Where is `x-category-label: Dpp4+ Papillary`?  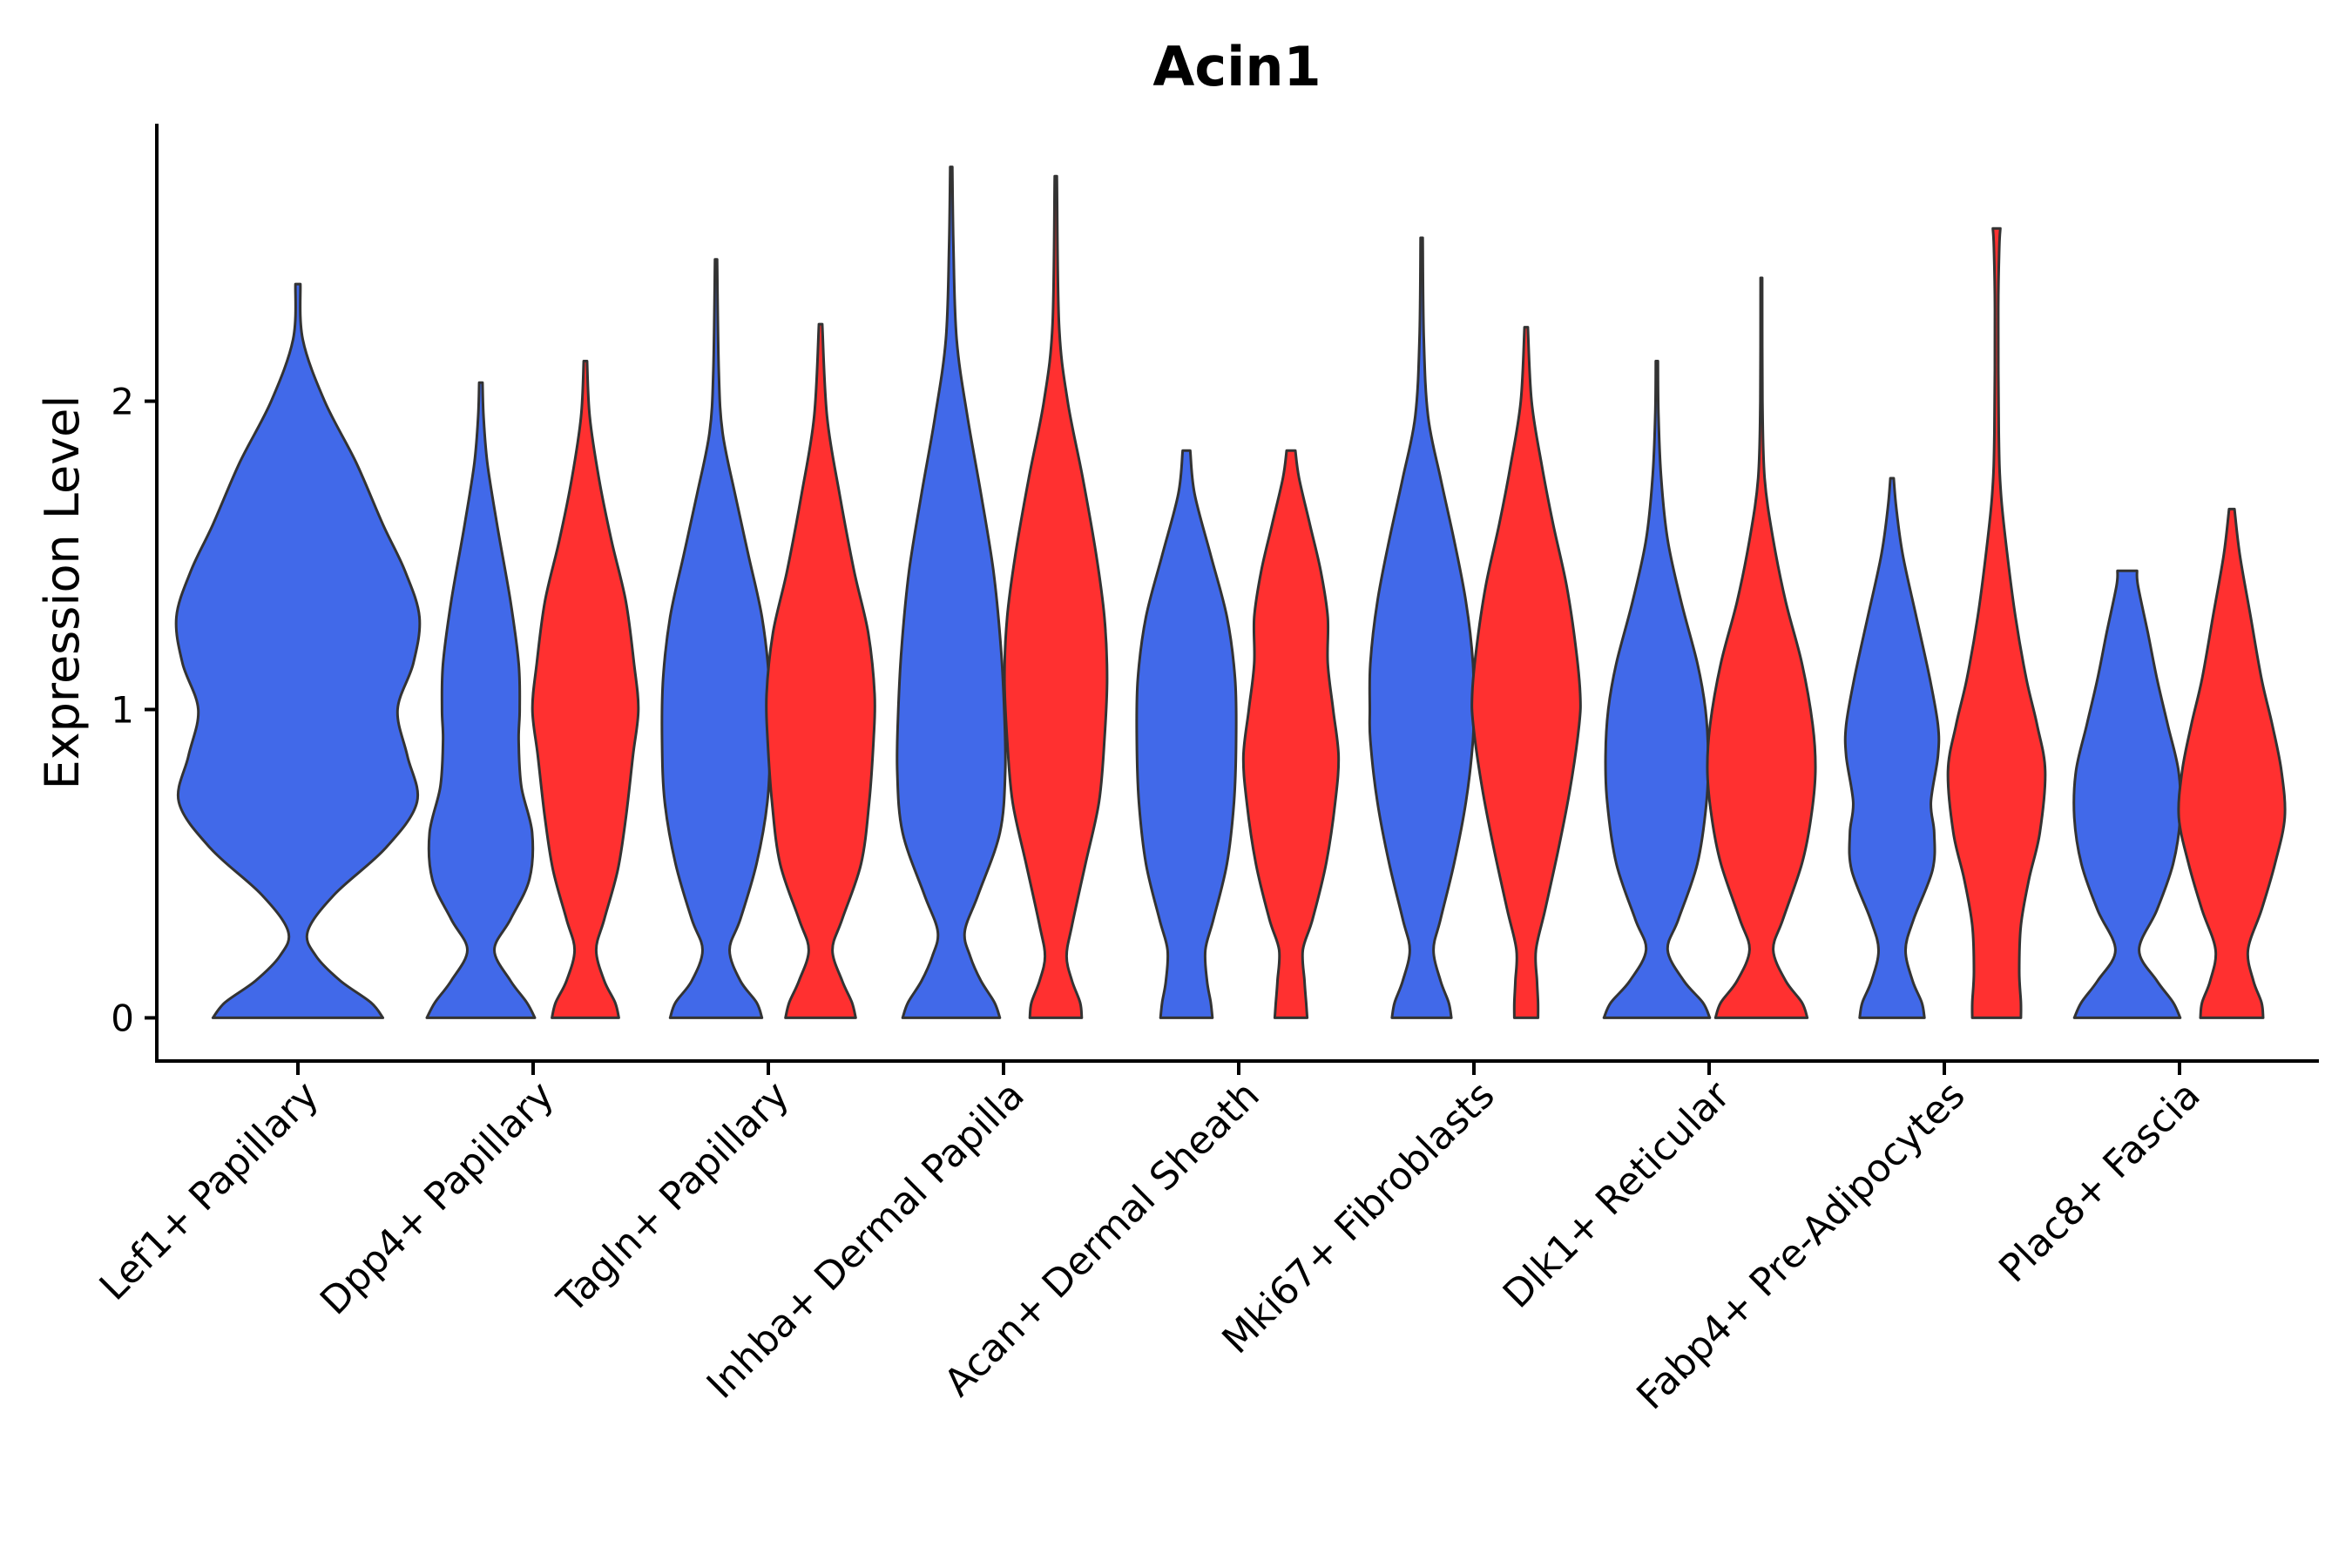 x-category-label: Dpp4+ Papillary is located at coordinates (437, 1198).